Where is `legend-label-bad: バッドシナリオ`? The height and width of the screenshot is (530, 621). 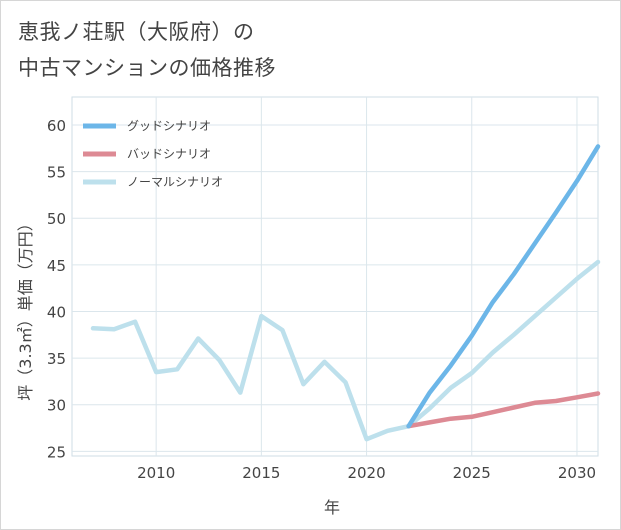
legend-label-bad: バッドシナリオ is located at coordinates (169, 154).